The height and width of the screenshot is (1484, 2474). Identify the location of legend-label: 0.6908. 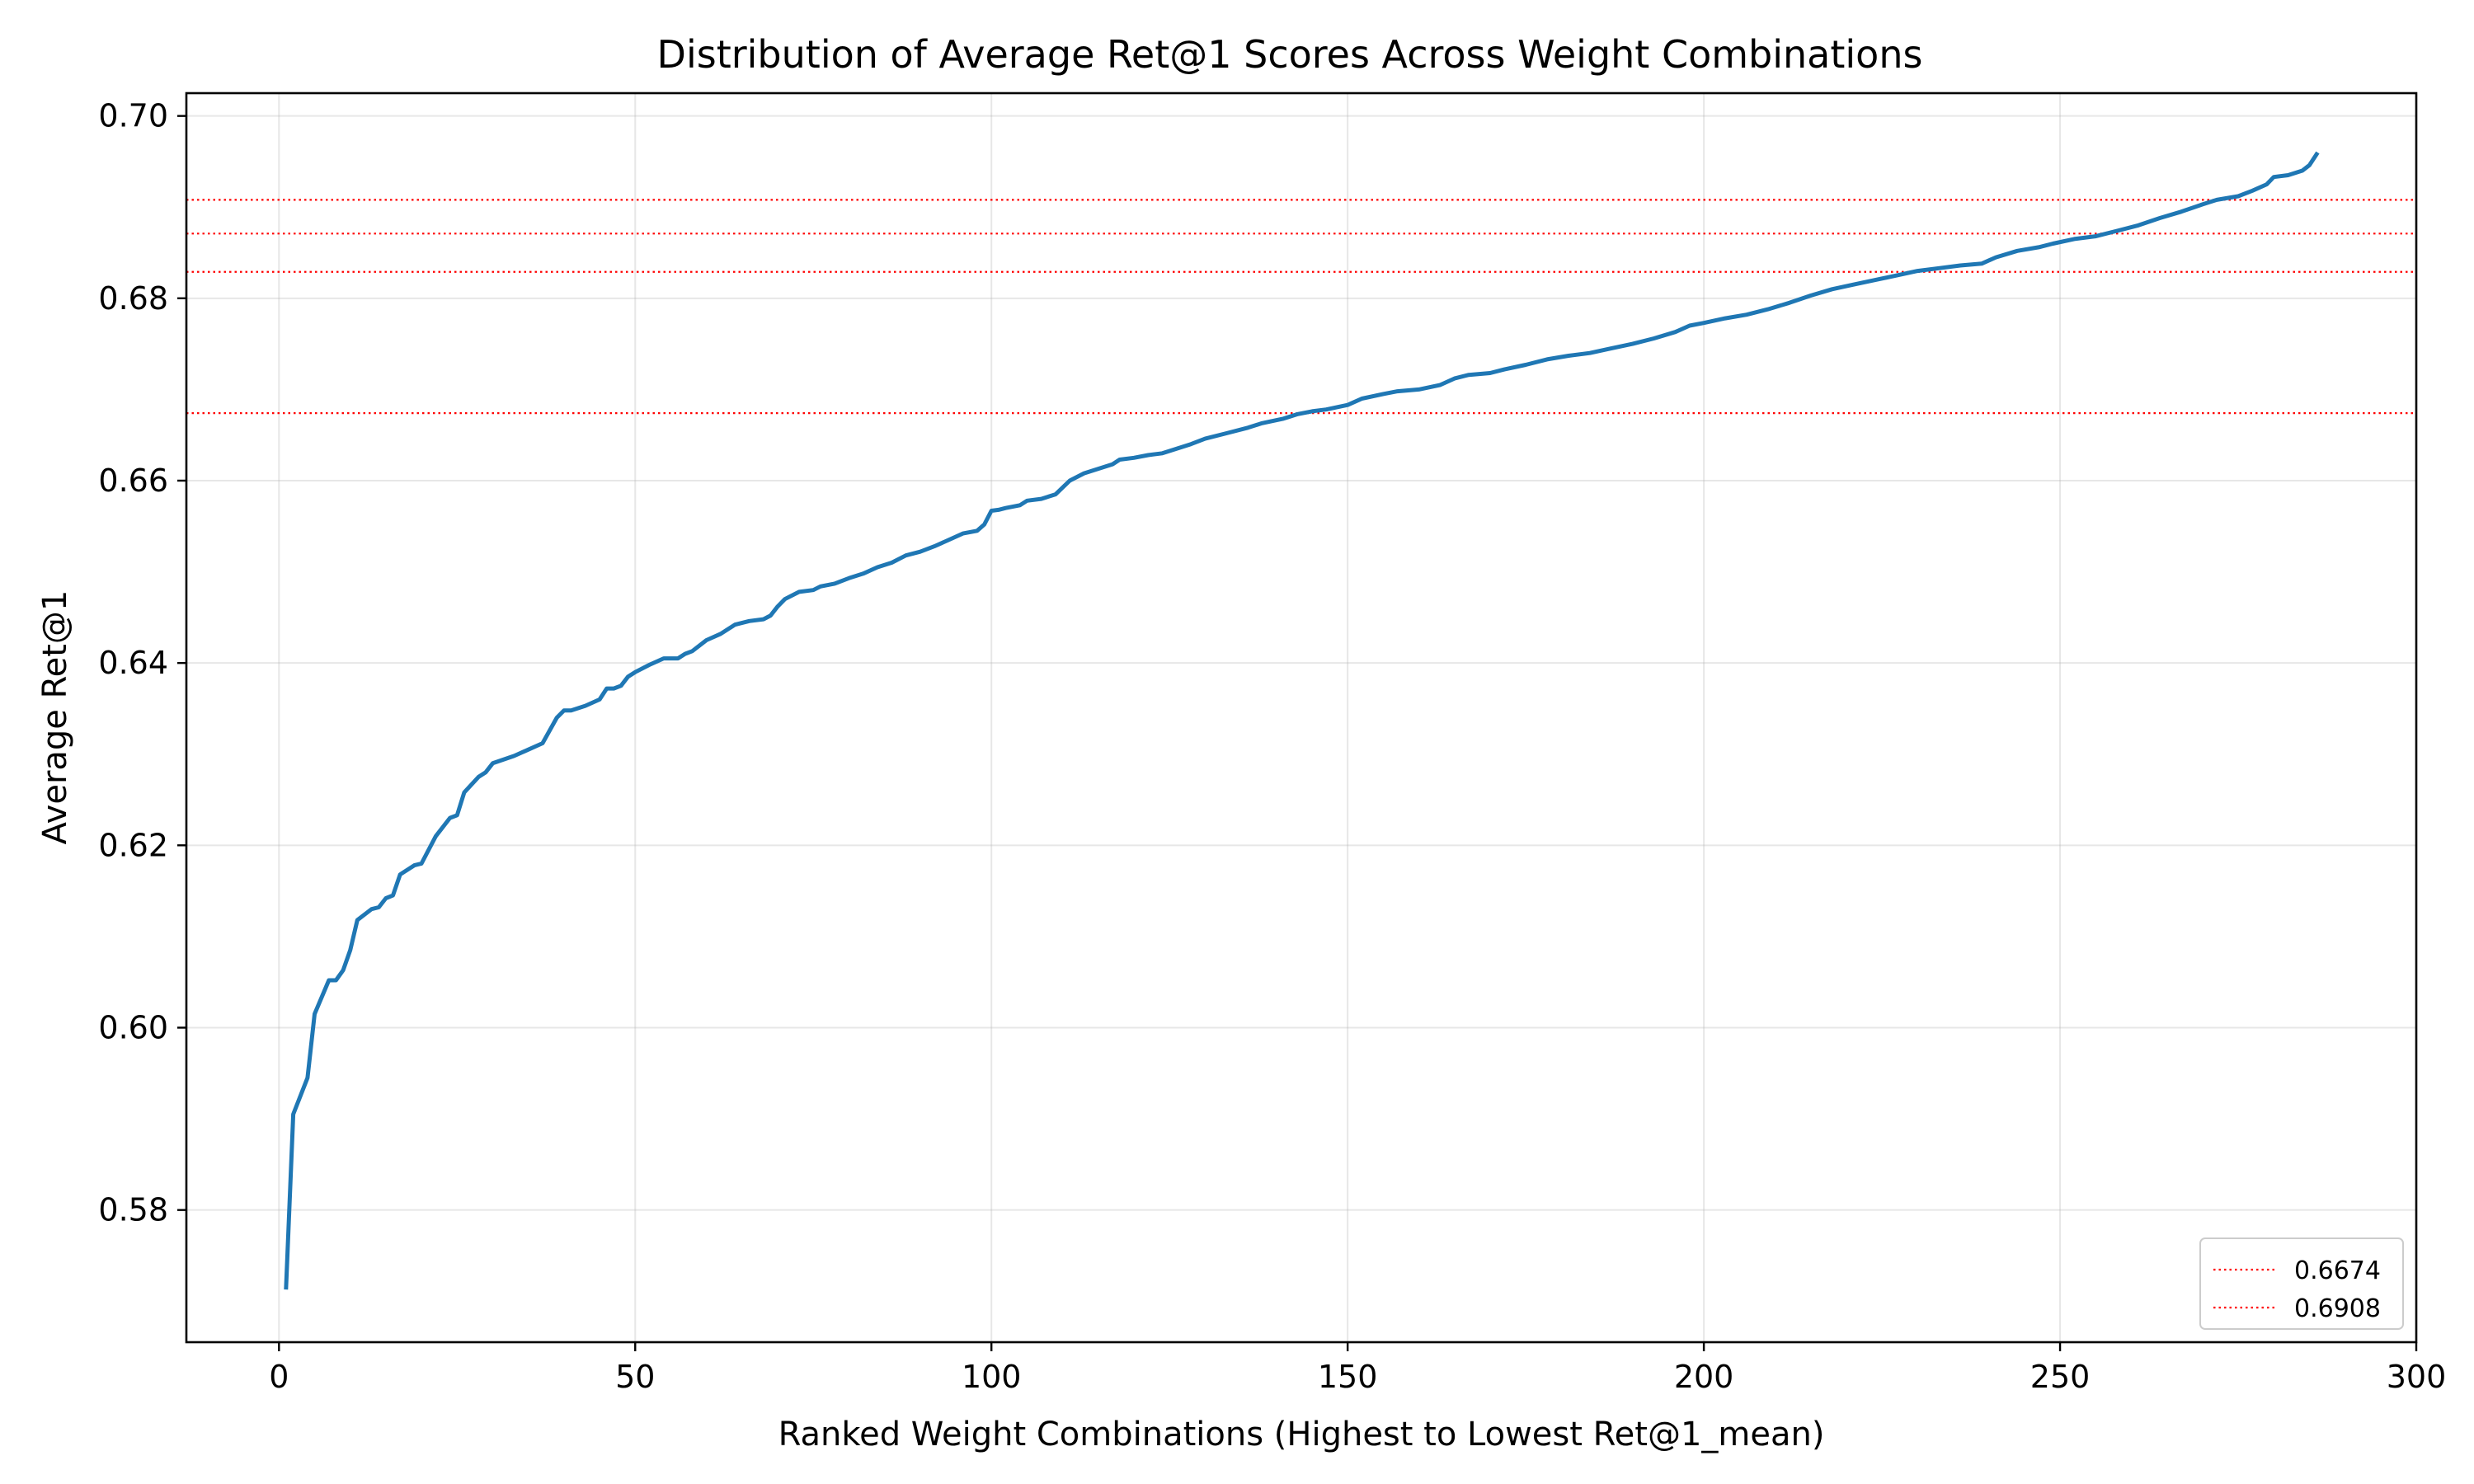
(2337, 1308).